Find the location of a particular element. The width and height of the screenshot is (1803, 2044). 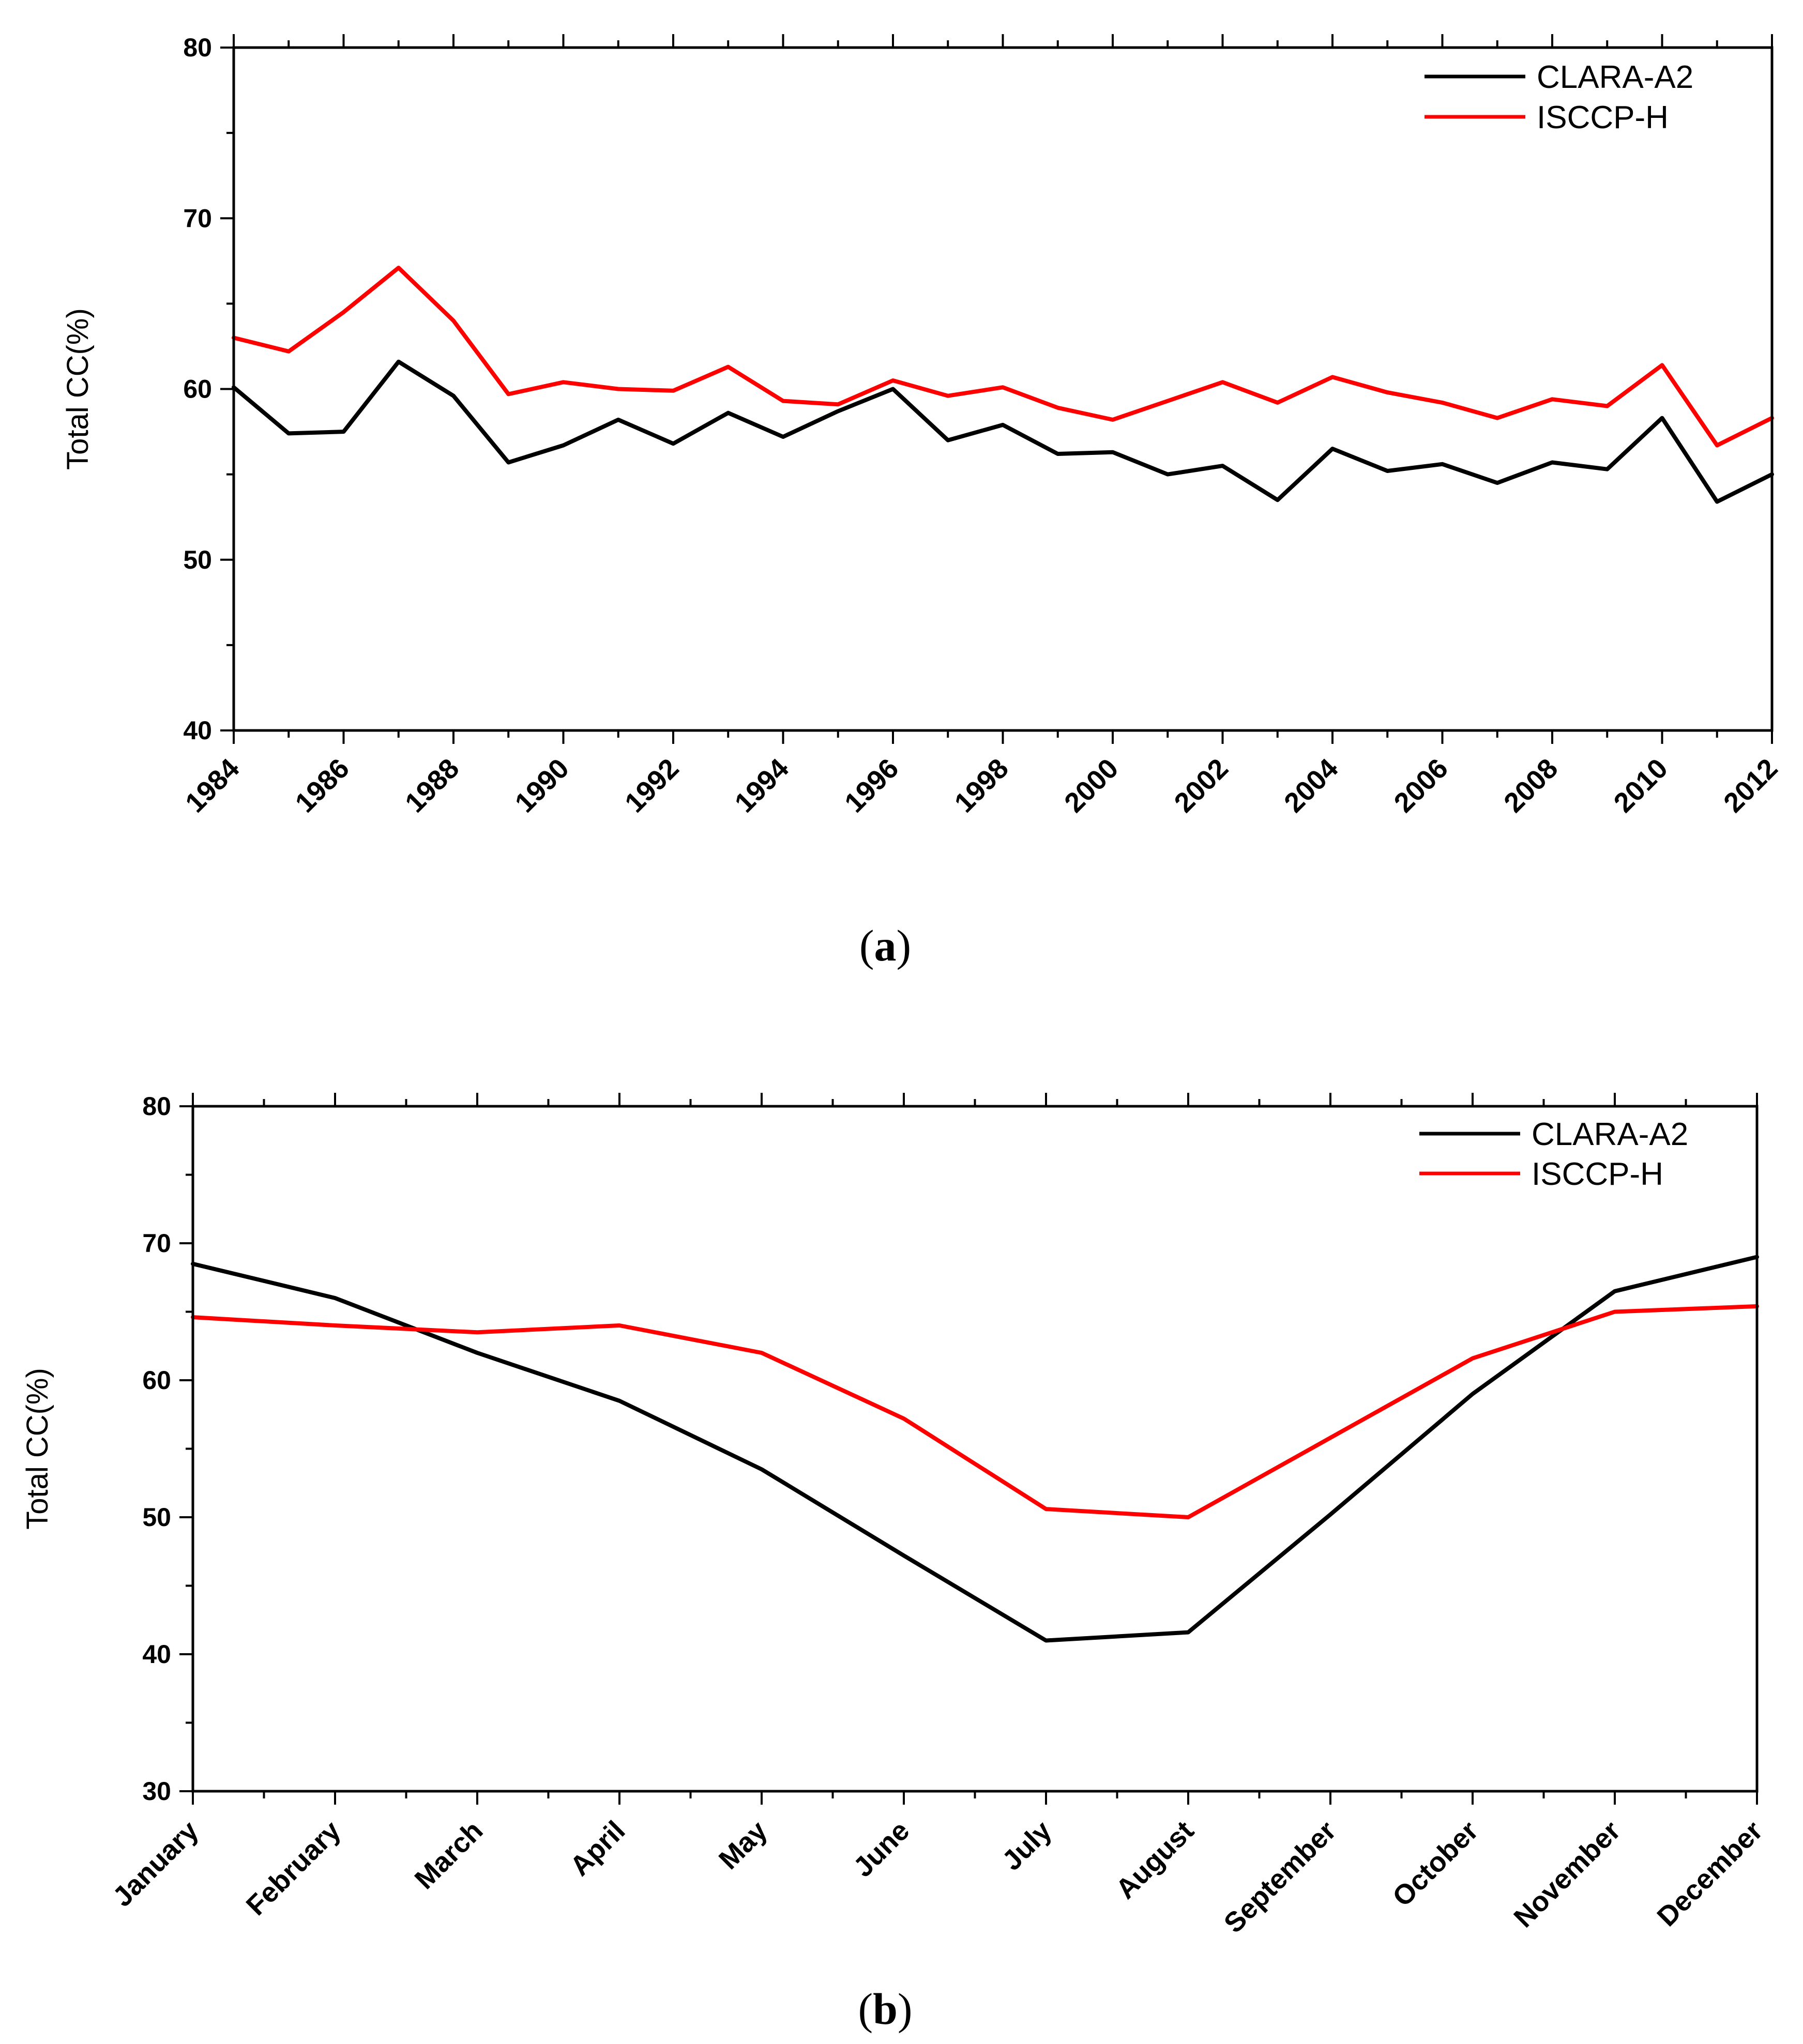

chart-a-caption: (a) is located at coordinates (885, 946).